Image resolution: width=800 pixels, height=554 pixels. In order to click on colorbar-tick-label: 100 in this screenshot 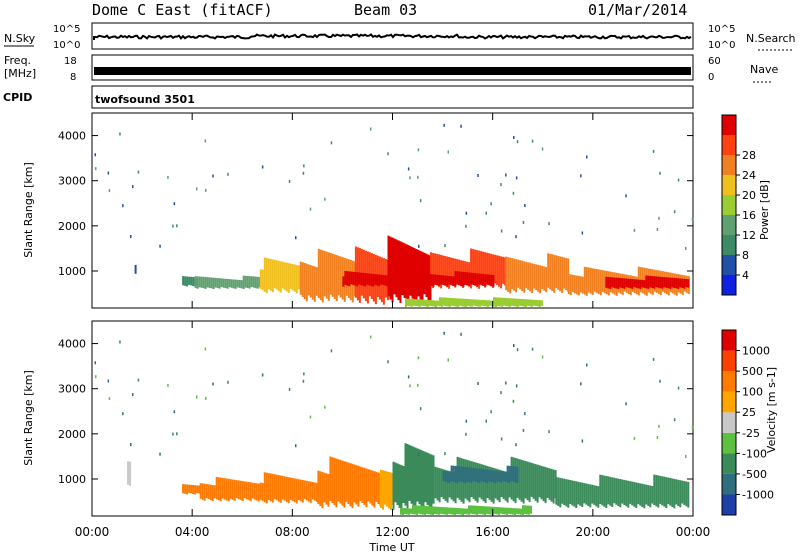, I will do `click(752, 392)`.